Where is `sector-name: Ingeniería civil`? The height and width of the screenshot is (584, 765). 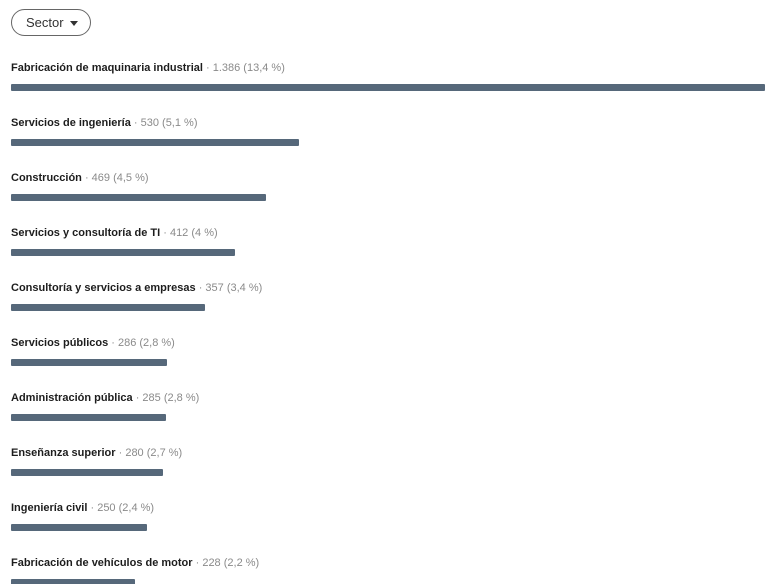 sector-name: Ingeniería civil is located at coordinates (49, 508).